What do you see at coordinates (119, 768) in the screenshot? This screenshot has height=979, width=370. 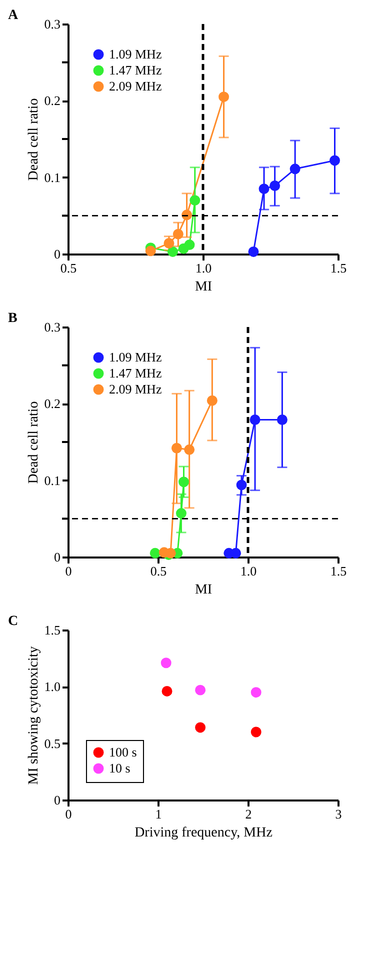 I see `legend-label: 10 s` at bounding box center [119, 768].